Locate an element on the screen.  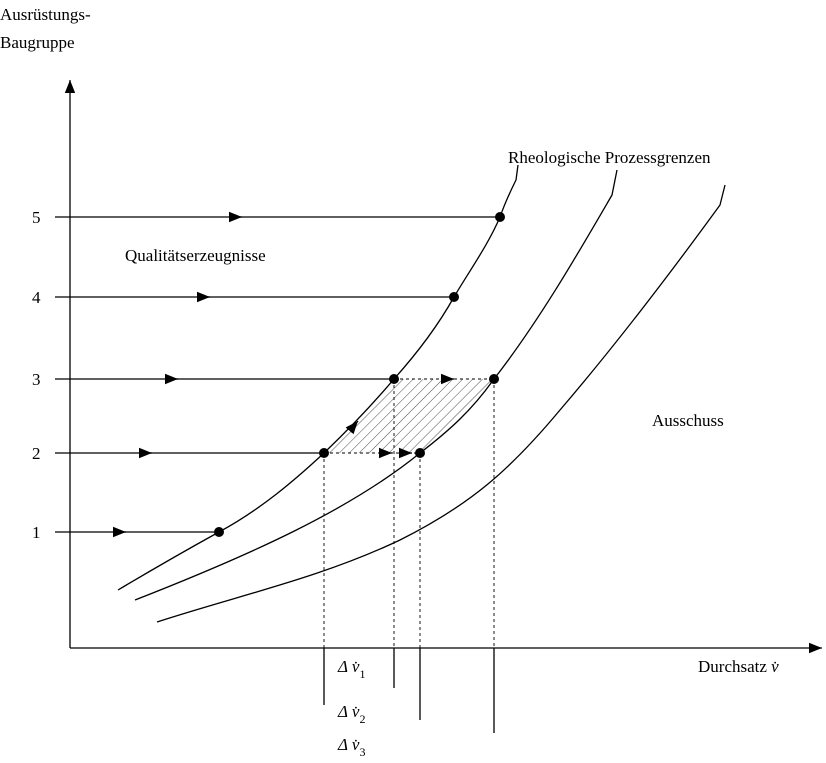
x-axis-label: Durchsatz v̇ is located at coordinates (738, 666).